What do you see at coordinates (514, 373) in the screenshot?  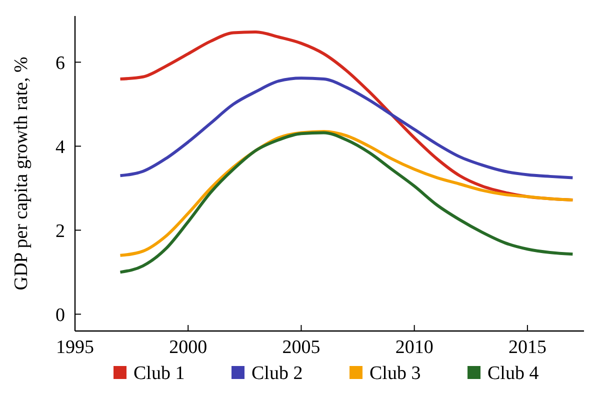 I see `legend-label: Club 4` at bounding box center [514, 373].